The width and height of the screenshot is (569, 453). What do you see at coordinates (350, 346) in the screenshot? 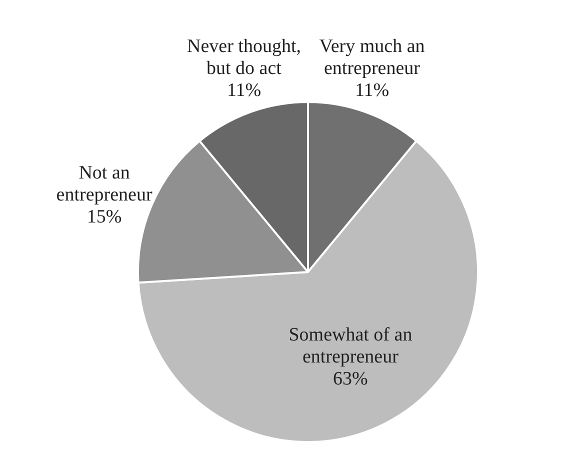
I see `slice-label: Somewhat of an entrepreneur` at bounding box center [350, 346].